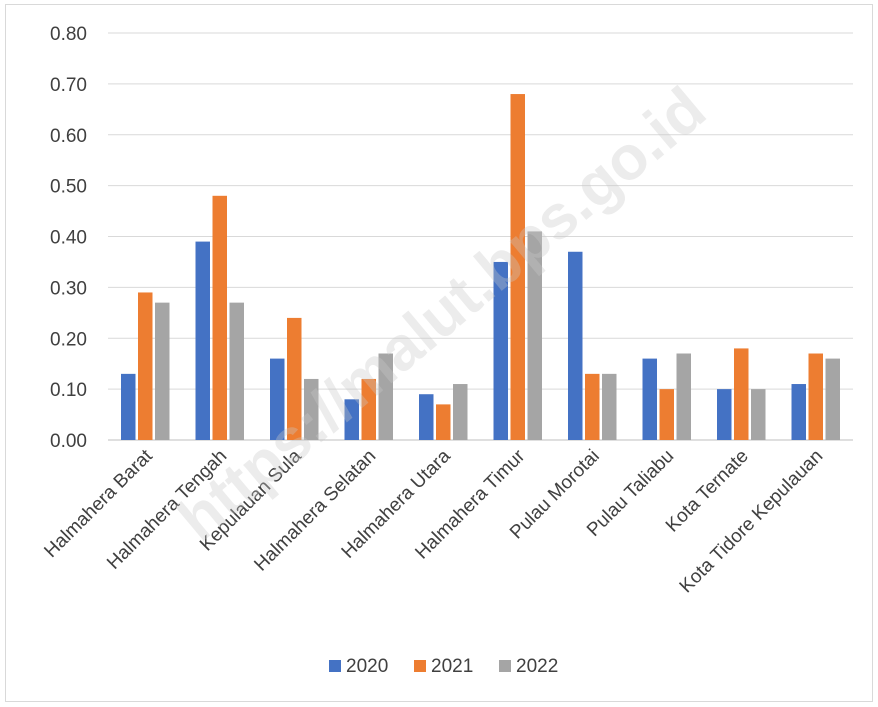 The height and width of the screenshot is (707, 878). Describe the element at coordinates (752, 522) in the screenshot. I see `category-label: Kota Tidore Kepulauan` at that location.